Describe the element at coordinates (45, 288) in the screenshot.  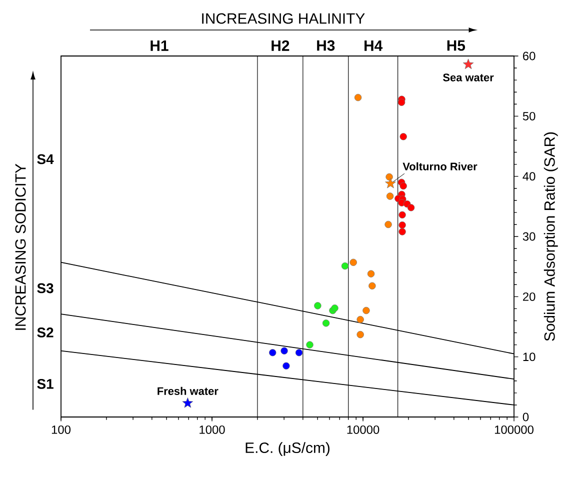
I see `text: S3` at that location.